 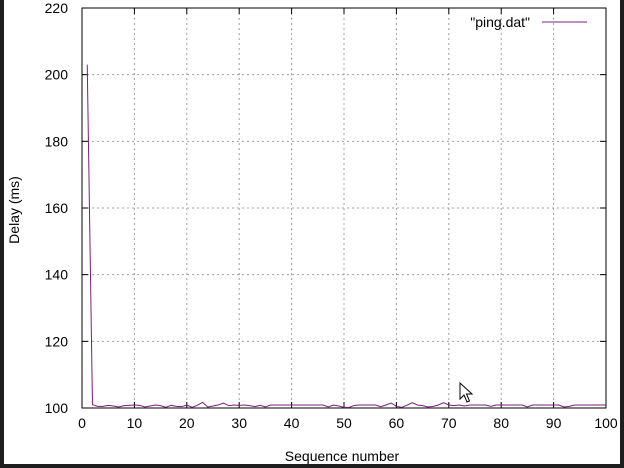 I want to click on y-tick-label: 100, so click(x=57, y=408).